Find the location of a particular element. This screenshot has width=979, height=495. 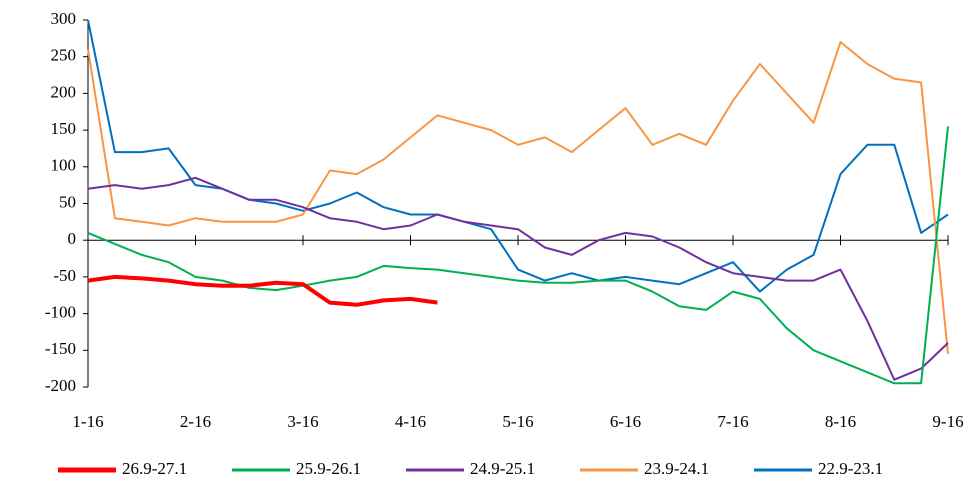

x-tick-label: 2-16 is located at coordinates (195, 421).